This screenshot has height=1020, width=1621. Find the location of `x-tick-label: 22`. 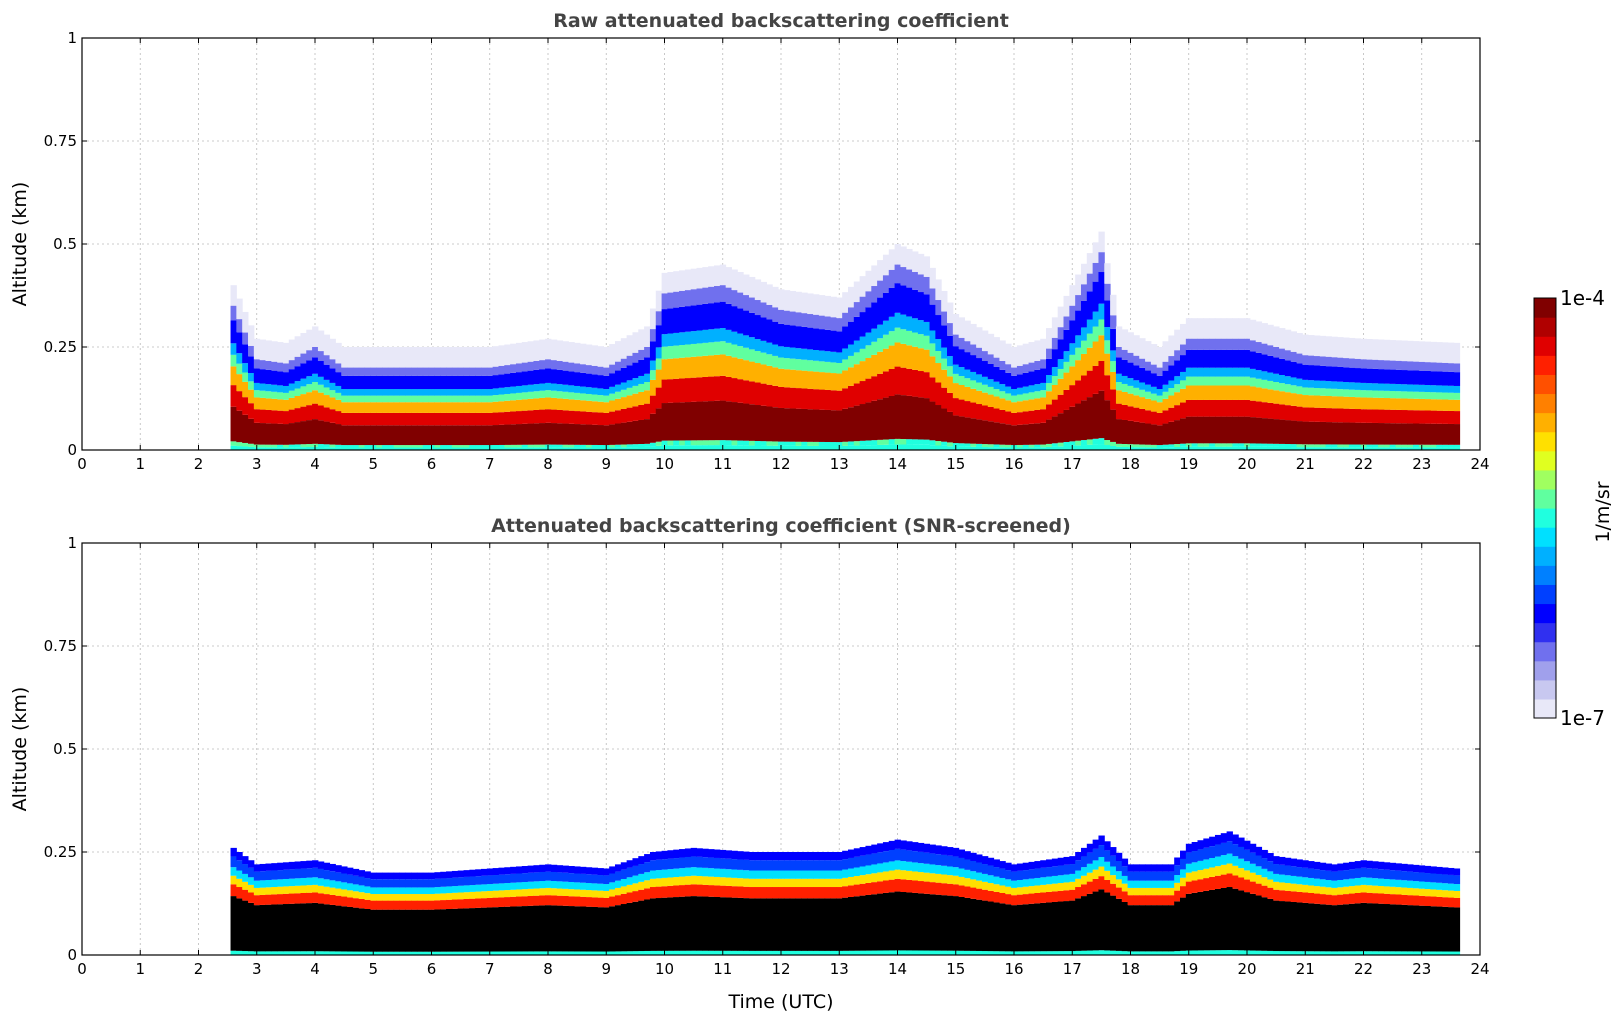

x-tick-label: 22 is located at coordinates (1363, 464).